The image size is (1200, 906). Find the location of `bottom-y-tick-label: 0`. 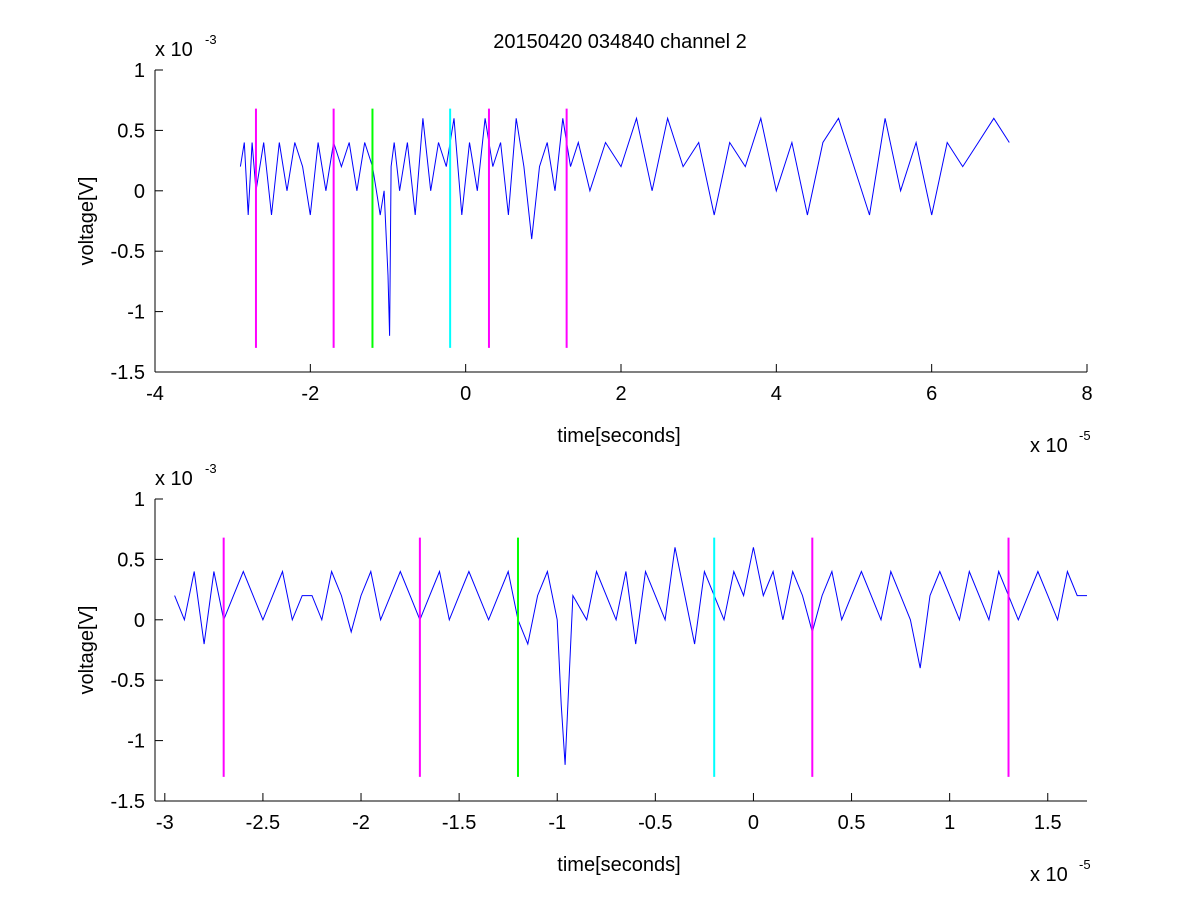

bottom-y-tick-label: 0 is located at coordinates (139, 621).